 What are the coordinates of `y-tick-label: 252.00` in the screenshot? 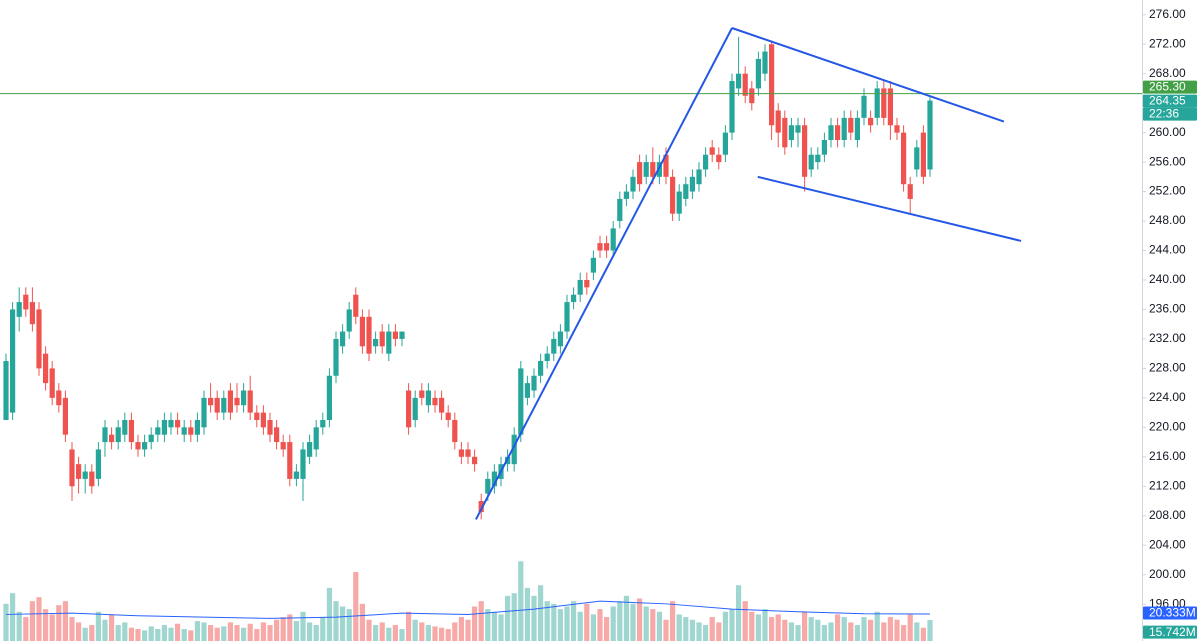 It's located at (1167, 191).